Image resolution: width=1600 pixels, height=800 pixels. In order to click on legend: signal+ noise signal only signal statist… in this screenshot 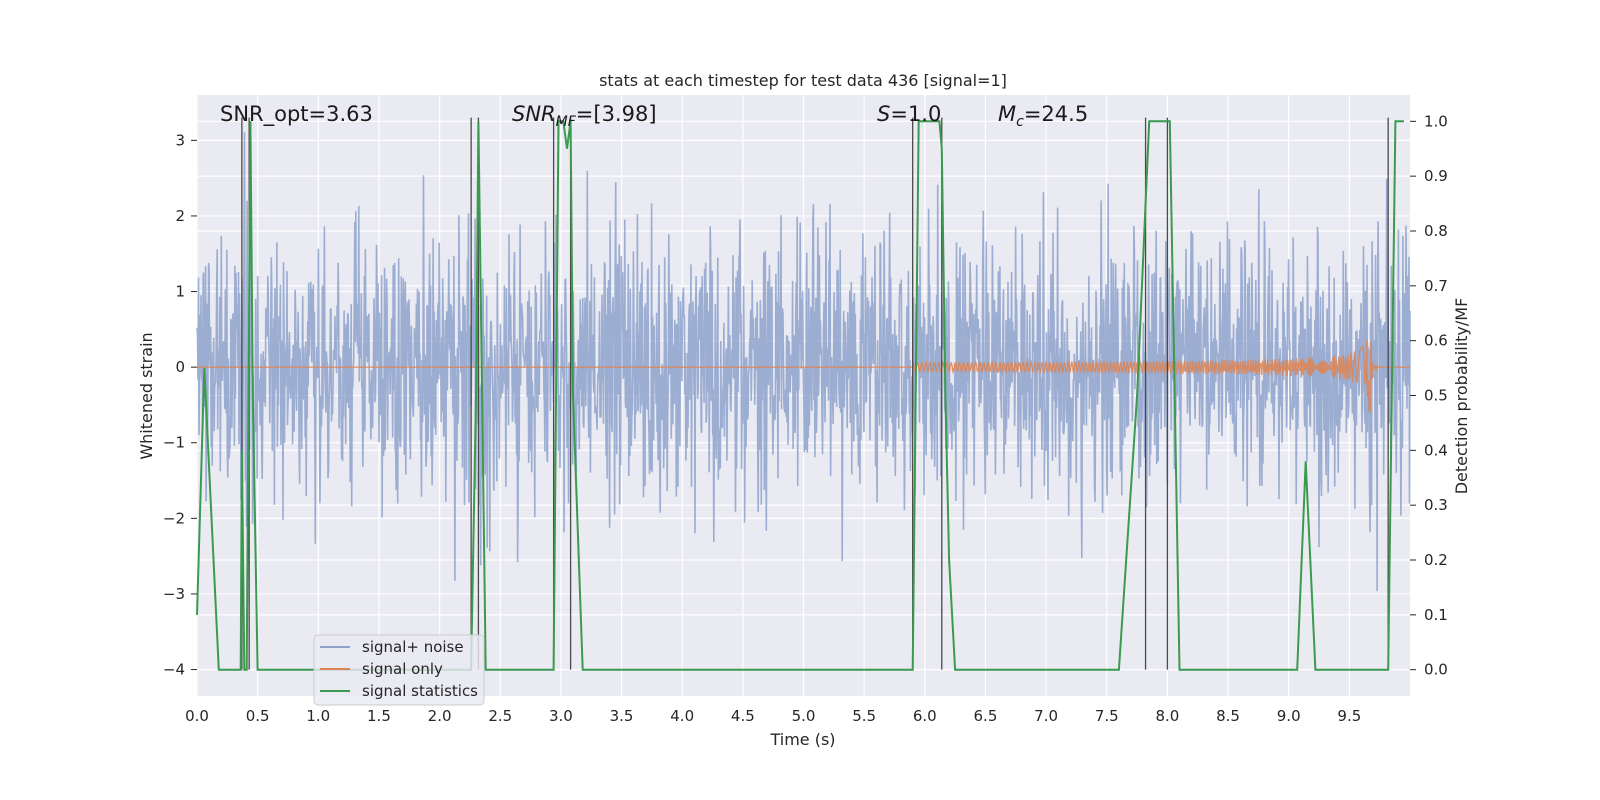, I will do `click(399, 670)`.